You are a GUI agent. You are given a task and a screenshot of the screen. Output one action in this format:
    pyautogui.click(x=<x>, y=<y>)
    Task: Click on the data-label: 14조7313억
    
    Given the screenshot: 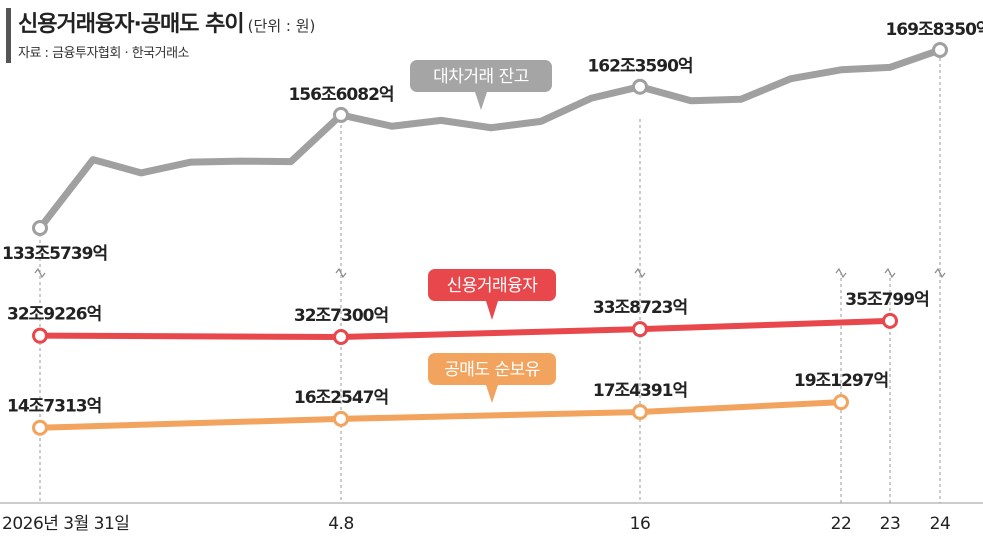 What is the action you would take?
    pyautogui.click(x=54, y=407)
    